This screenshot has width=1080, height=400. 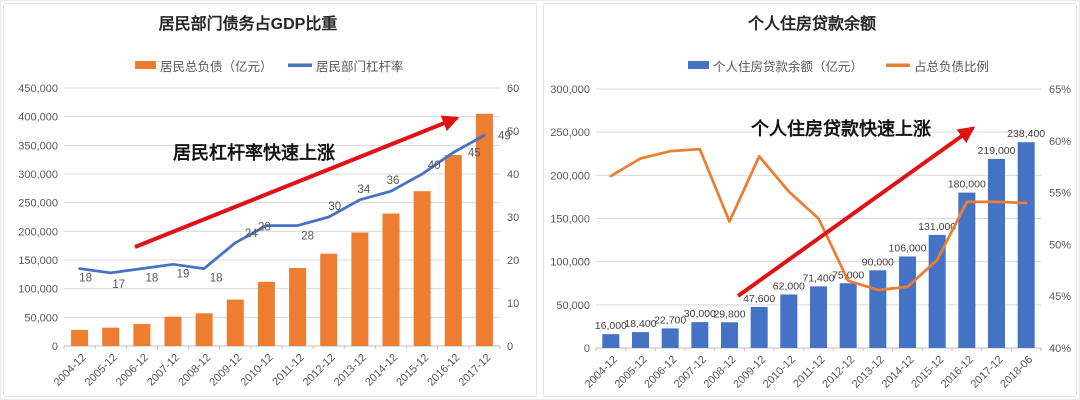 I want to click on y-axis-label-left: 350,000, so click(x=38, y=146).